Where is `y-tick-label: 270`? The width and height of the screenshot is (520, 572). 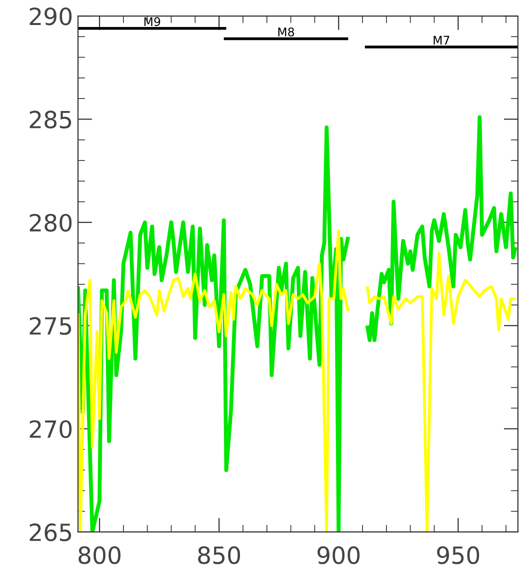 y-tick-label: 270 is located at coordinates (51, 429).